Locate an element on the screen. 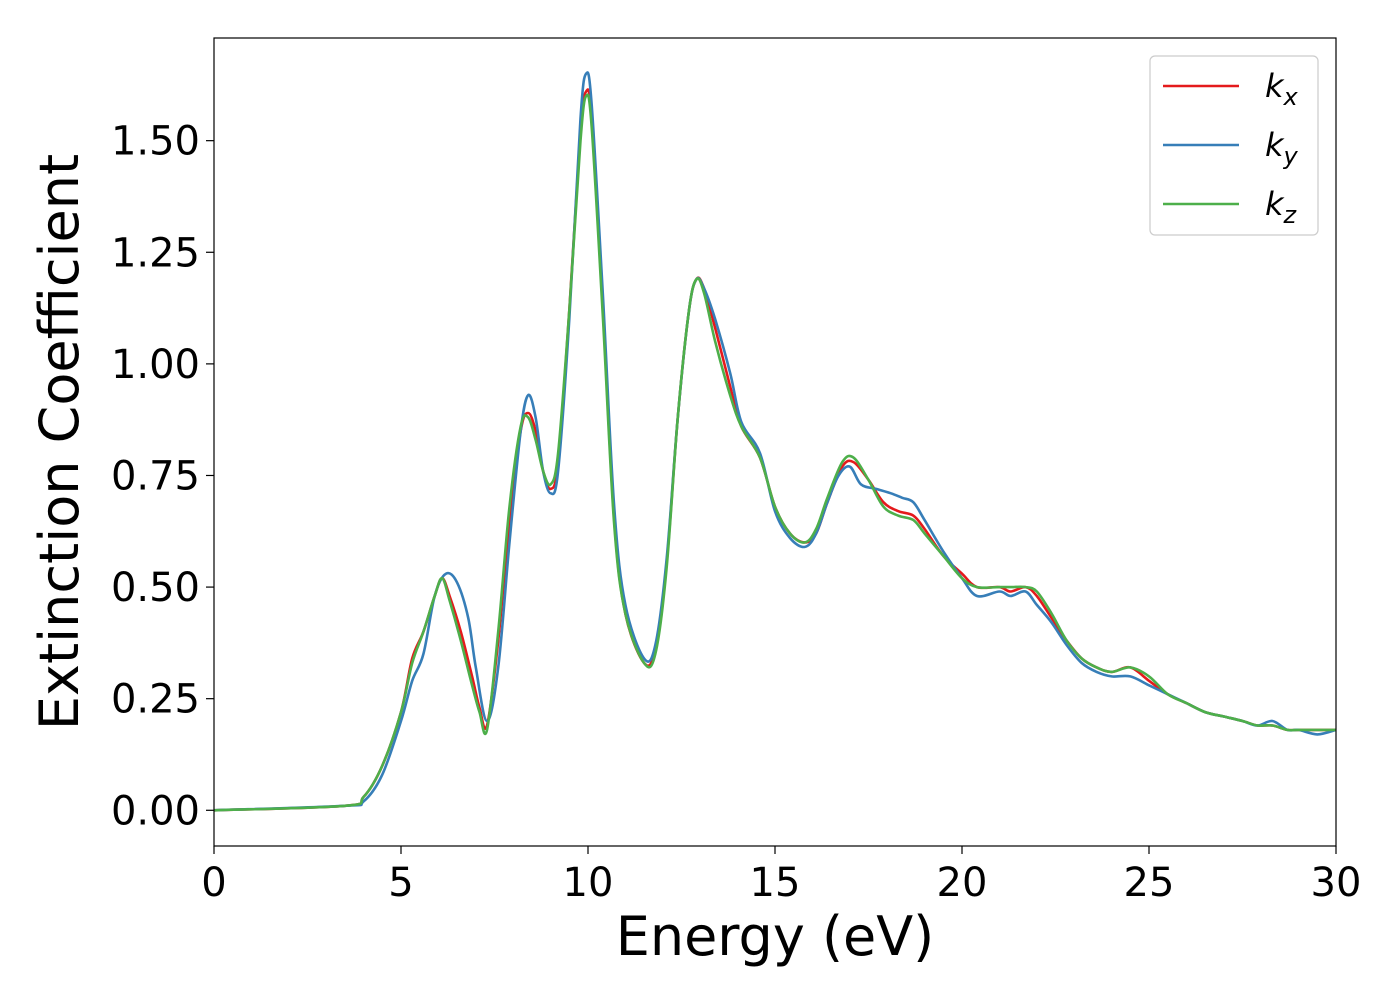 The height and width of the screenshot is (1000, 1400). legend: kx ky kz is located at coordinates (1234, 145).